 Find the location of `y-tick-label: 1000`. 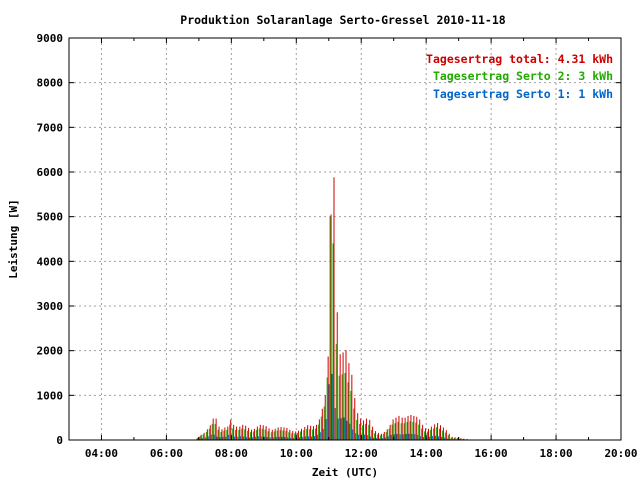

y-tick-label: 1000 is located at coordinates (50, 395).